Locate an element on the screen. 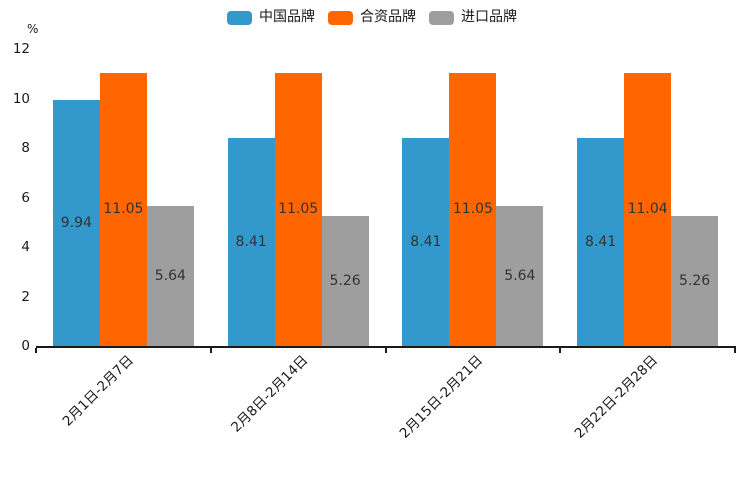  legend: 中国品牌 合资品牌 进口品牌 is located at coordinates (372, 17).